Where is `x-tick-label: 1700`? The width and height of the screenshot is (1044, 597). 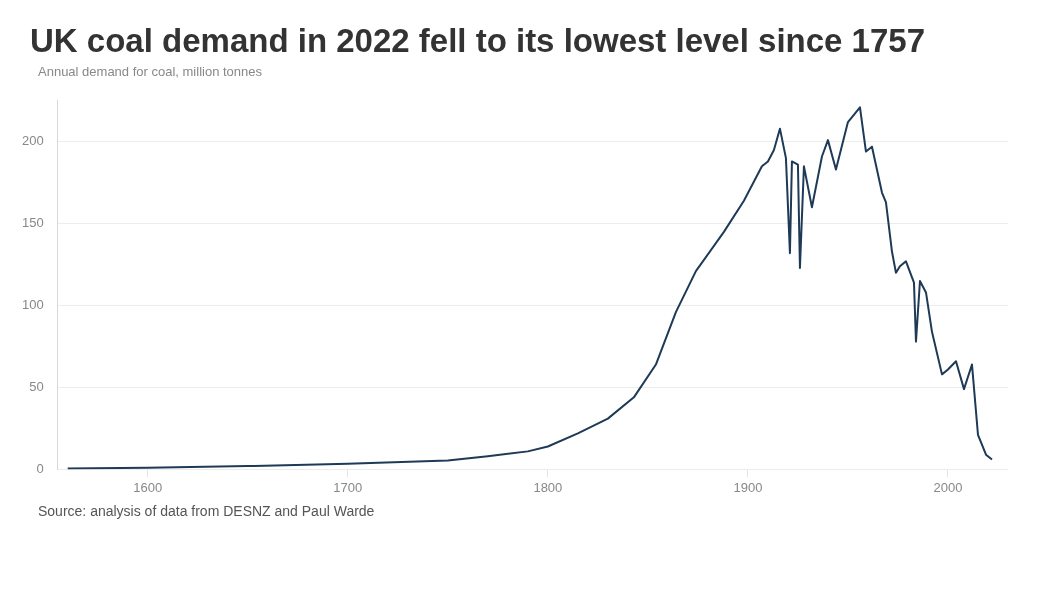
x-tick-label: 1700 is located at coordinates (348, 487).